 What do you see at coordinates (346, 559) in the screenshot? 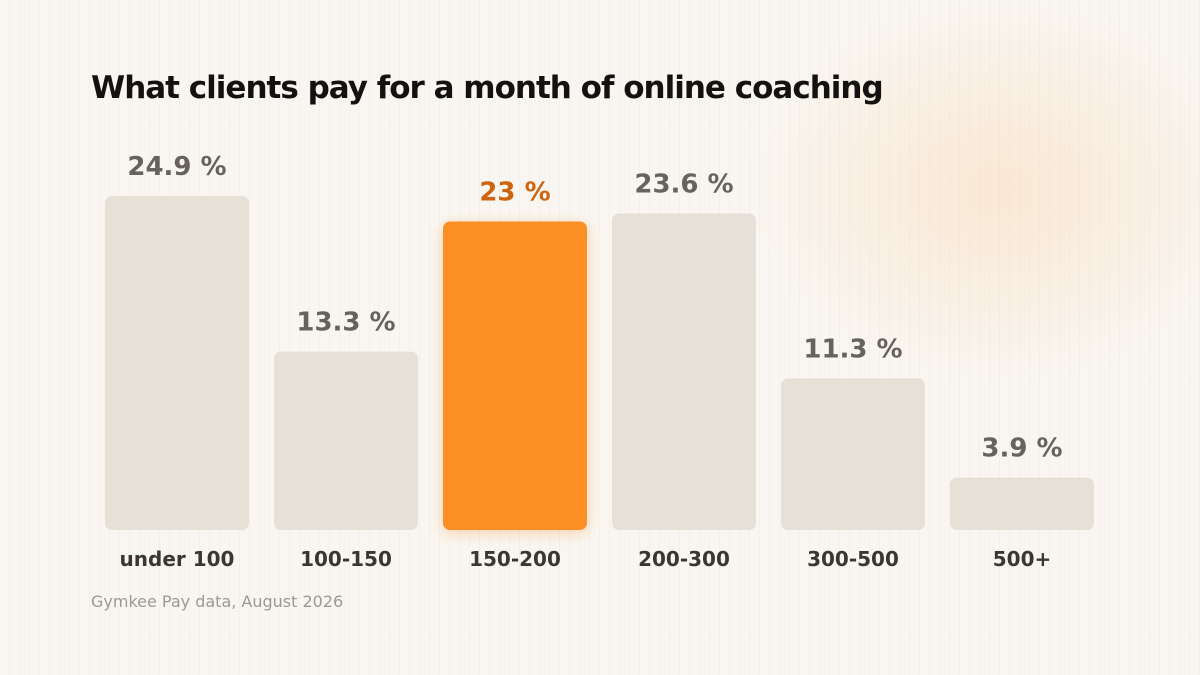
I see `category-label-100-150: 100-150` at bounding box center [346, 559].